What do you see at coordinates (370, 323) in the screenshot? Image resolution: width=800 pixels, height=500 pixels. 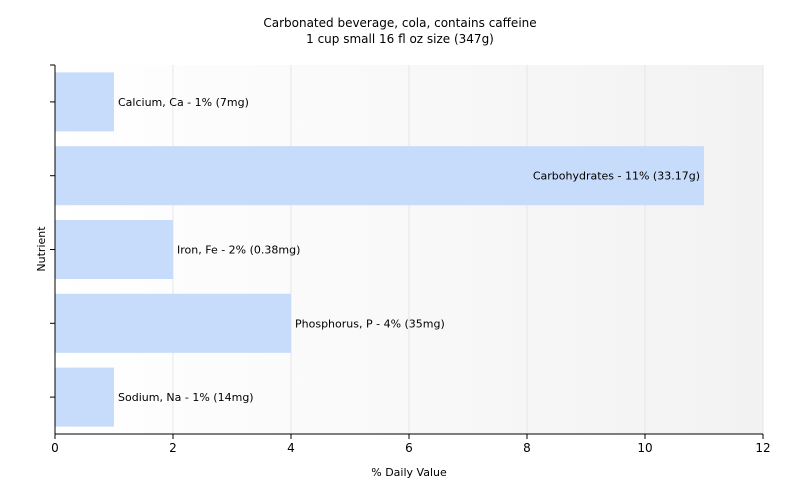 I see `bar-label: Phosphorus, P - 4% (35mg)` at bounding box center [370, 323].